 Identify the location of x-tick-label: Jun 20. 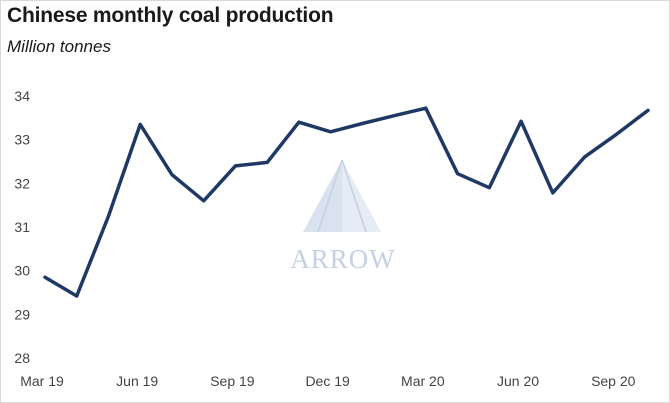
(518, 381).